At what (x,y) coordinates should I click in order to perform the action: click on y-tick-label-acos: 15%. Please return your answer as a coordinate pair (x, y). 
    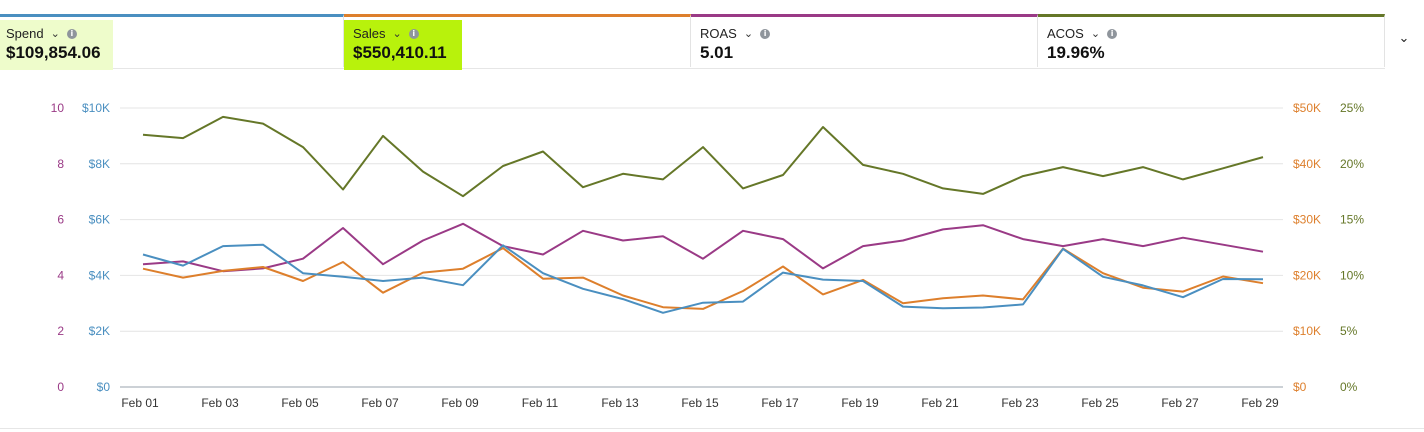
    Looking at the image, I should click on (1352, 220).